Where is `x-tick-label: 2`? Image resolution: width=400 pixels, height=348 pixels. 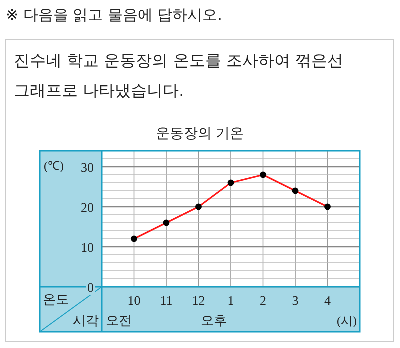 x-tick-label: 2 is located at coordinates (263, 300).